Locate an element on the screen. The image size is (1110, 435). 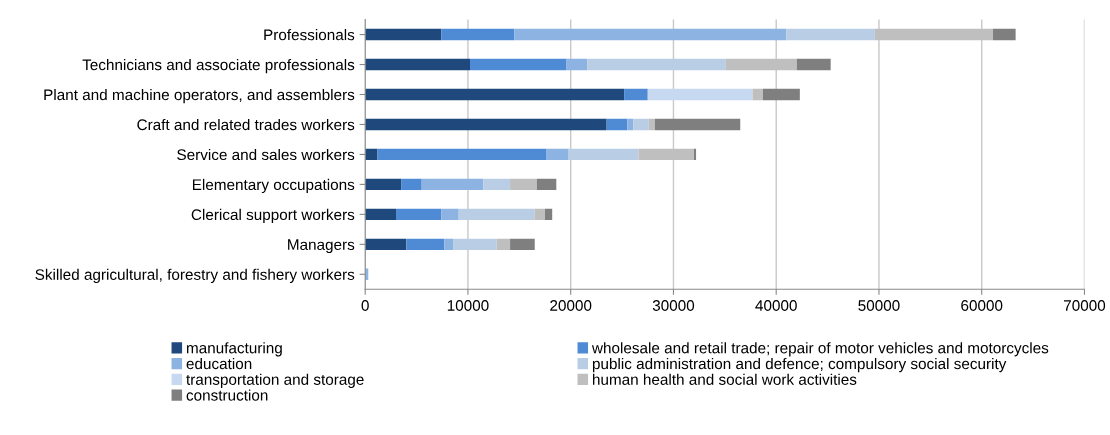
y-tick-label: Technicians and associate professionals is located at coordinates (218, 66).